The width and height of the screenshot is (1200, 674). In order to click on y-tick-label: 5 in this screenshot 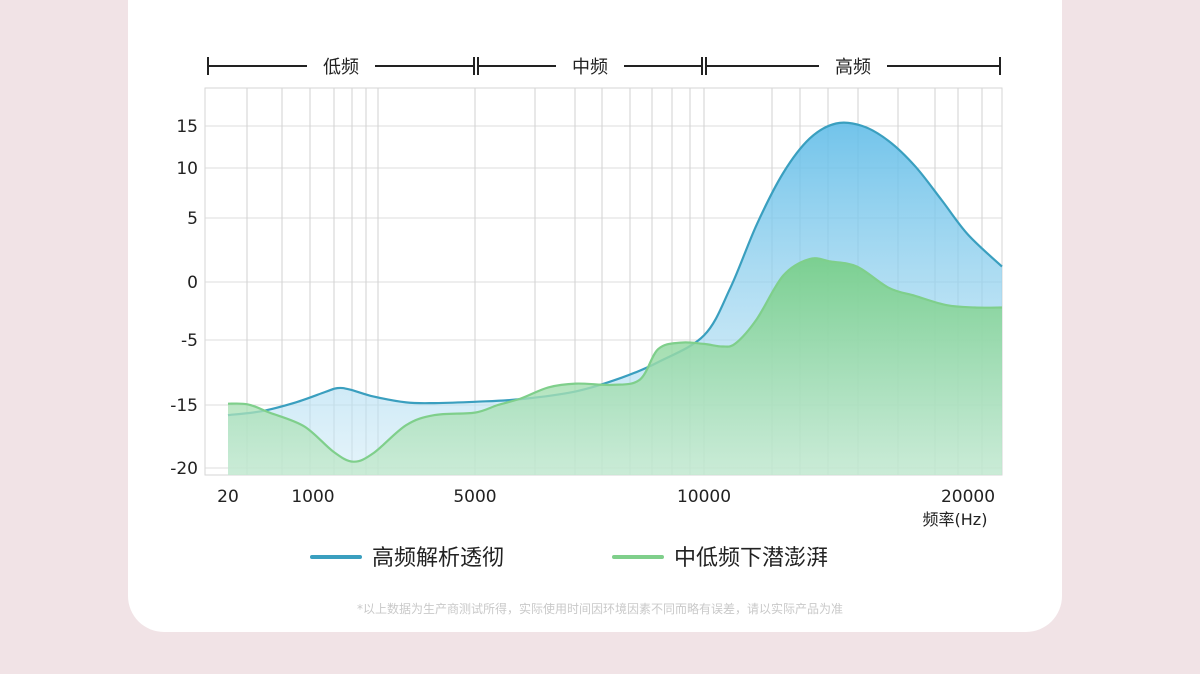, I will do `click(192, 219)`.